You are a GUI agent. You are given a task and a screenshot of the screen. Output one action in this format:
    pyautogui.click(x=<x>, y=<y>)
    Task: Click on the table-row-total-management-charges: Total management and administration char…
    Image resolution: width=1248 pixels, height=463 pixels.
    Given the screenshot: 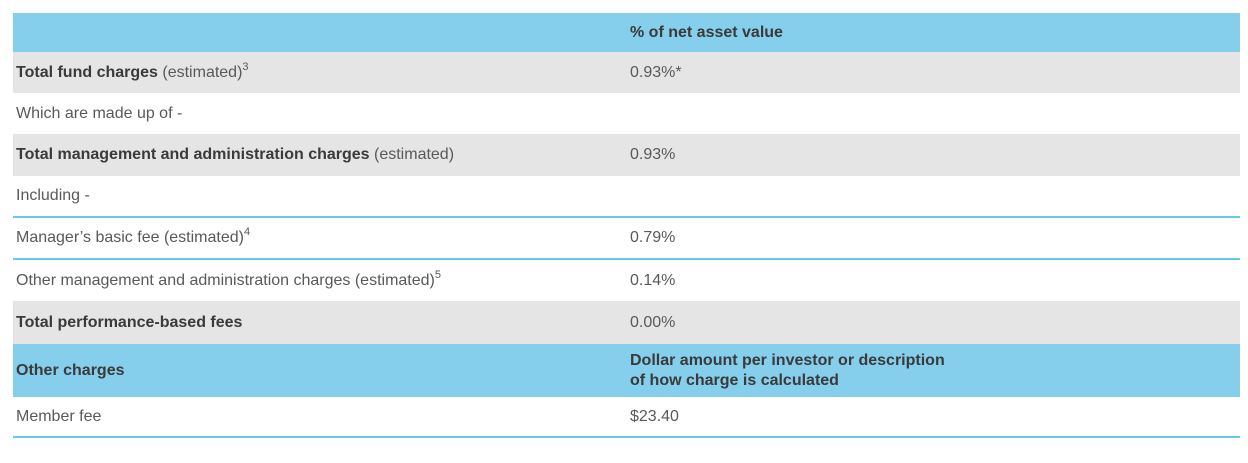 What is the action you would take?
    pyautogui.click(x=626, y=155)
    